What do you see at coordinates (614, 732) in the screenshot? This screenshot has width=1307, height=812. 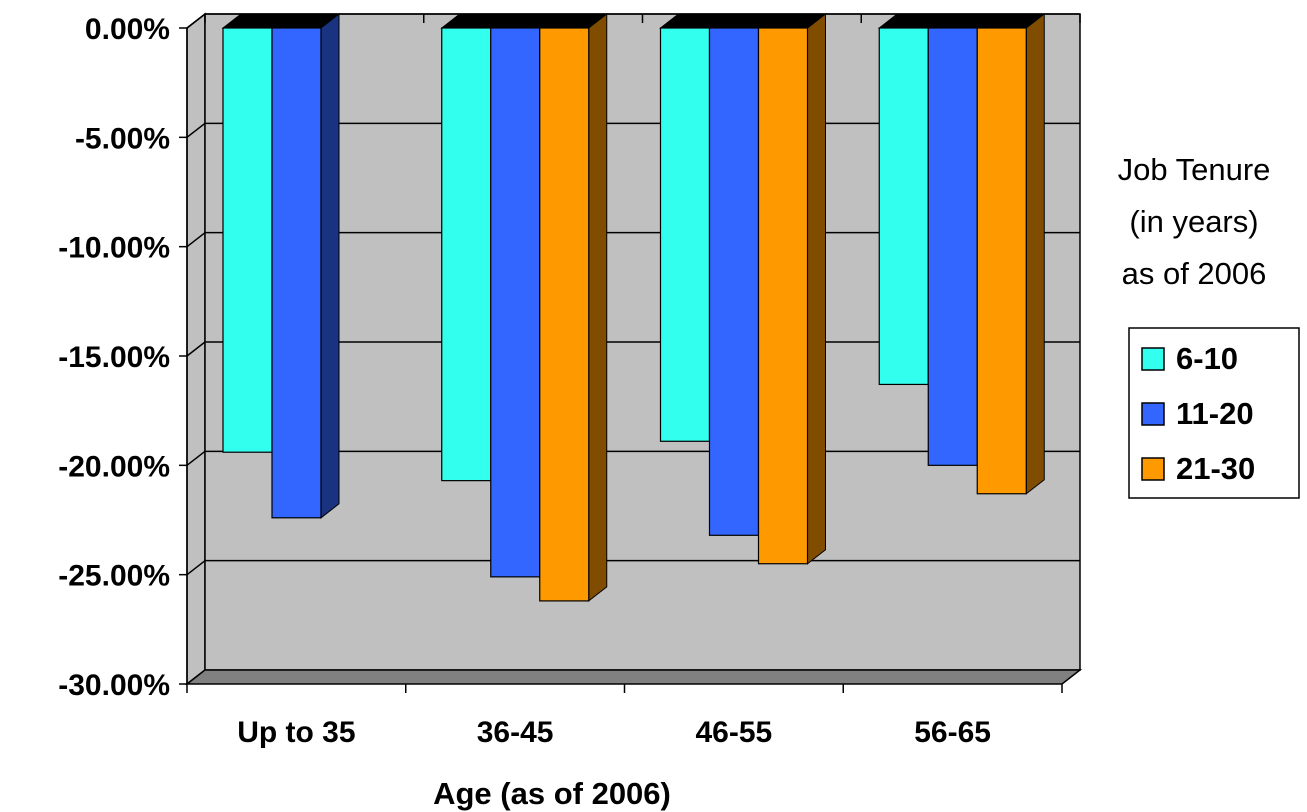 I see `x-axis-categories: Up to 35 36-45 46-55 56-65` at bounding box center [614, 732].